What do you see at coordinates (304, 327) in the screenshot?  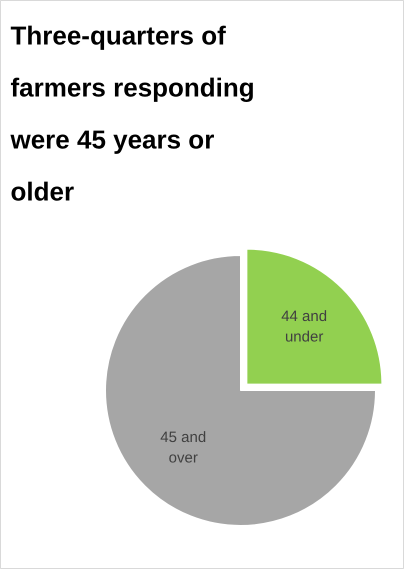 I see `slice-label: 44 and under` at bounding box center [304, 327].